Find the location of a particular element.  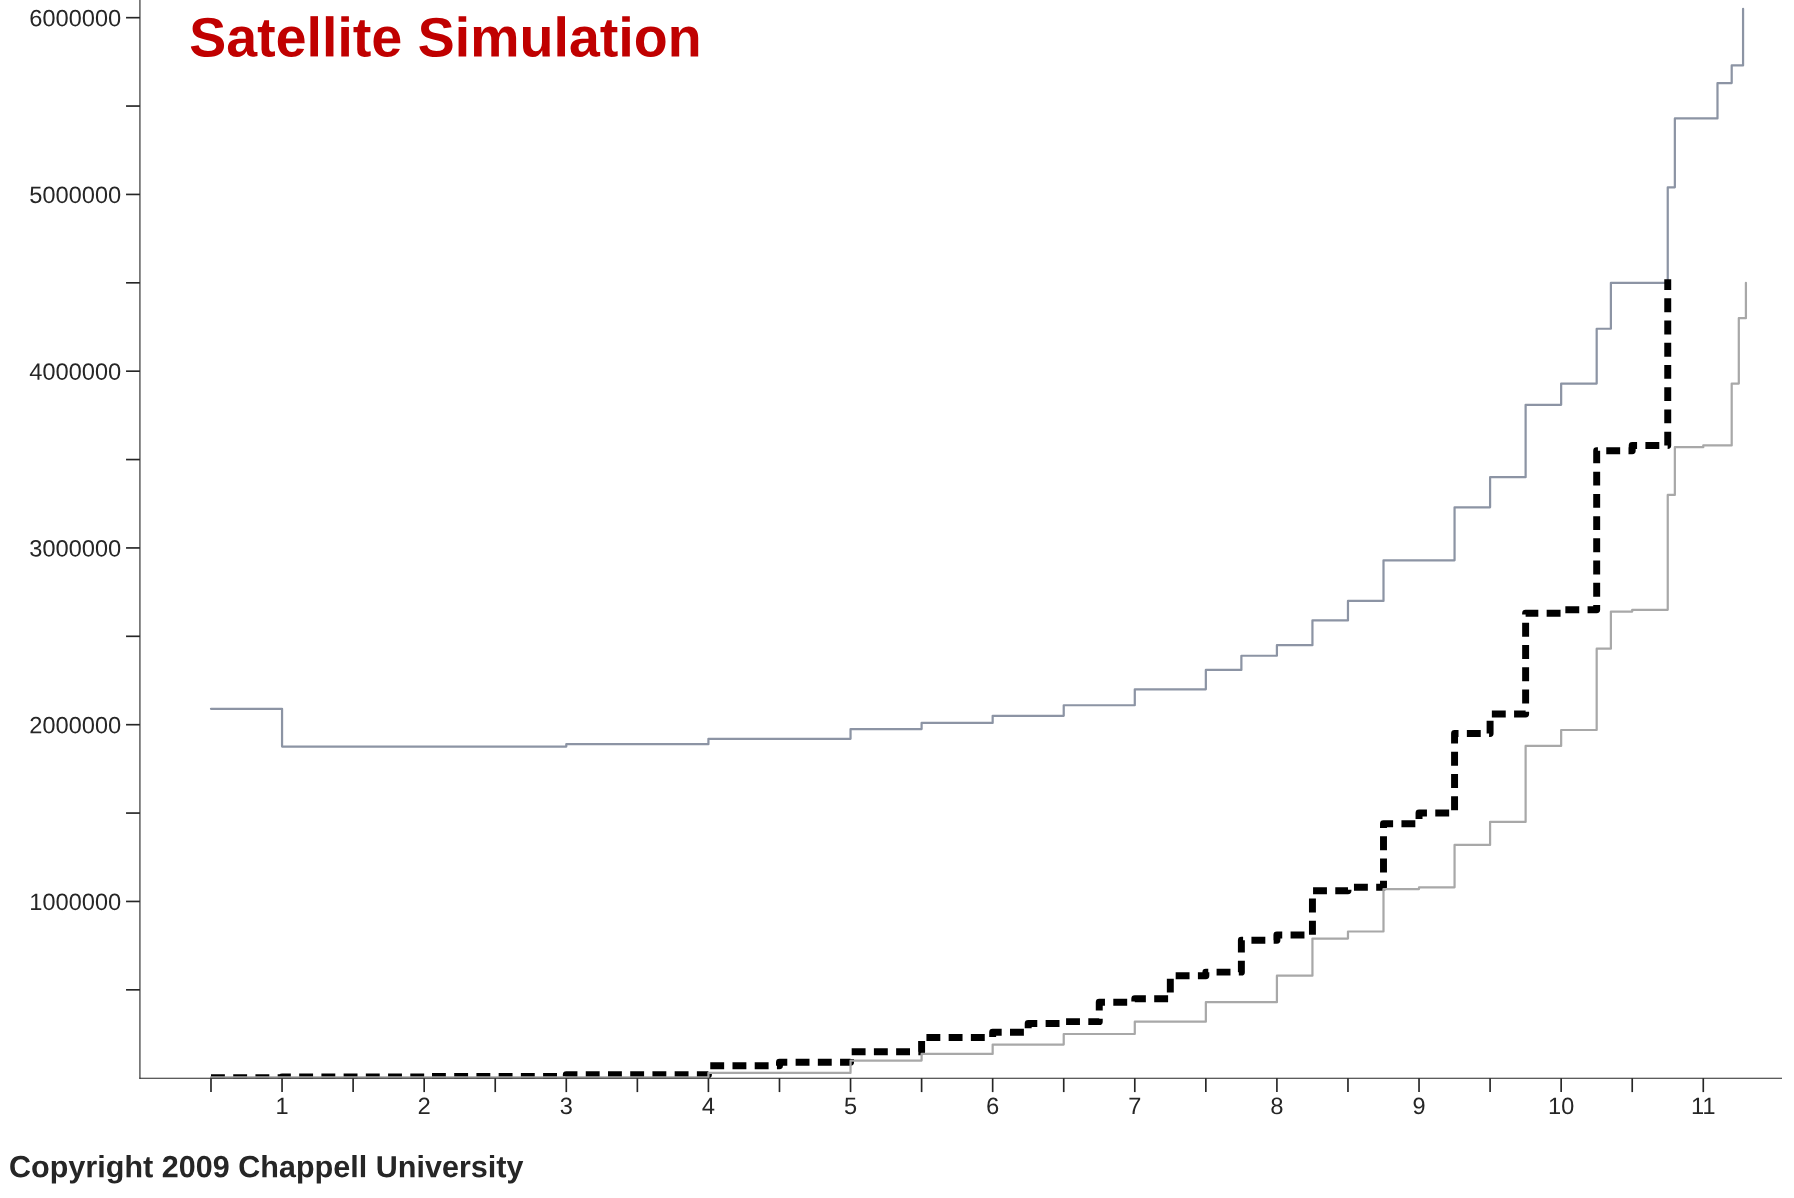

x-tick-label: 7 is located at coordinates (1135, 1106).